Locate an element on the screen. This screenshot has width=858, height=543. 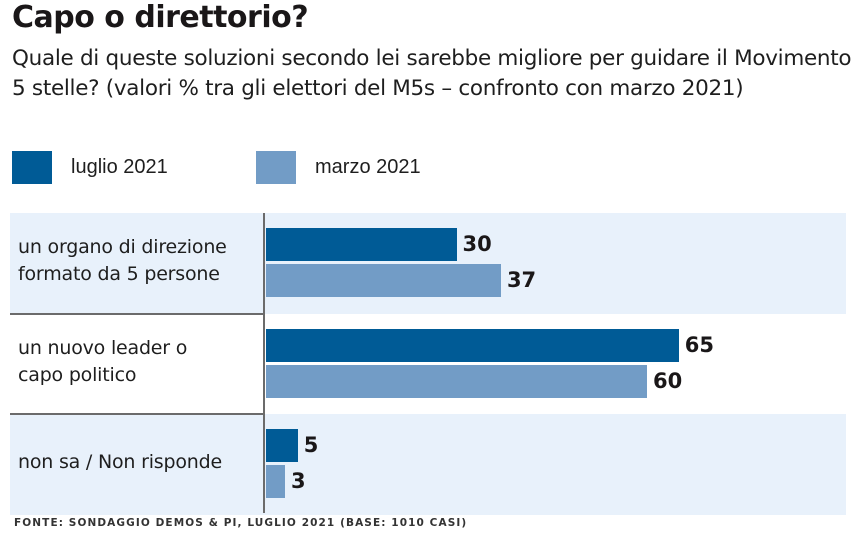
category-label: un nuovo leader o capo politico is located at coordinates (102, 362).